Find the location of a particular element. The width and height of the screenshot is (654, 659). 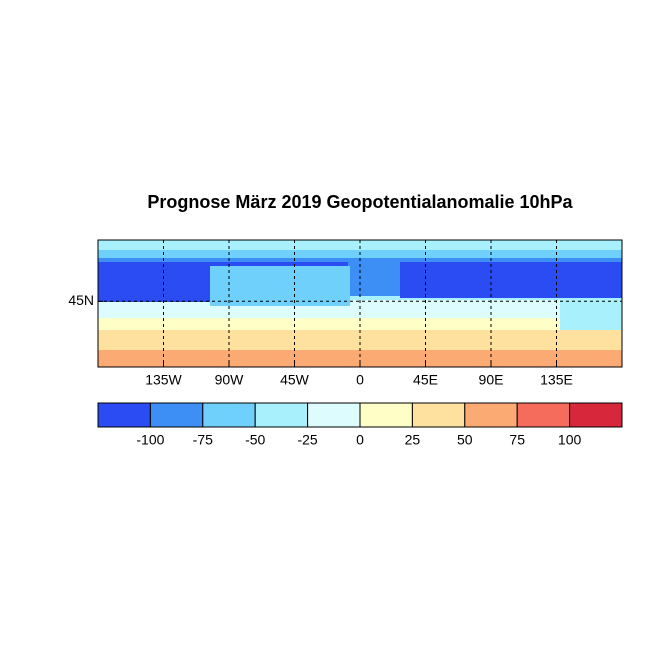

x-tick-label: 90E is located at coordinates (491, 380).